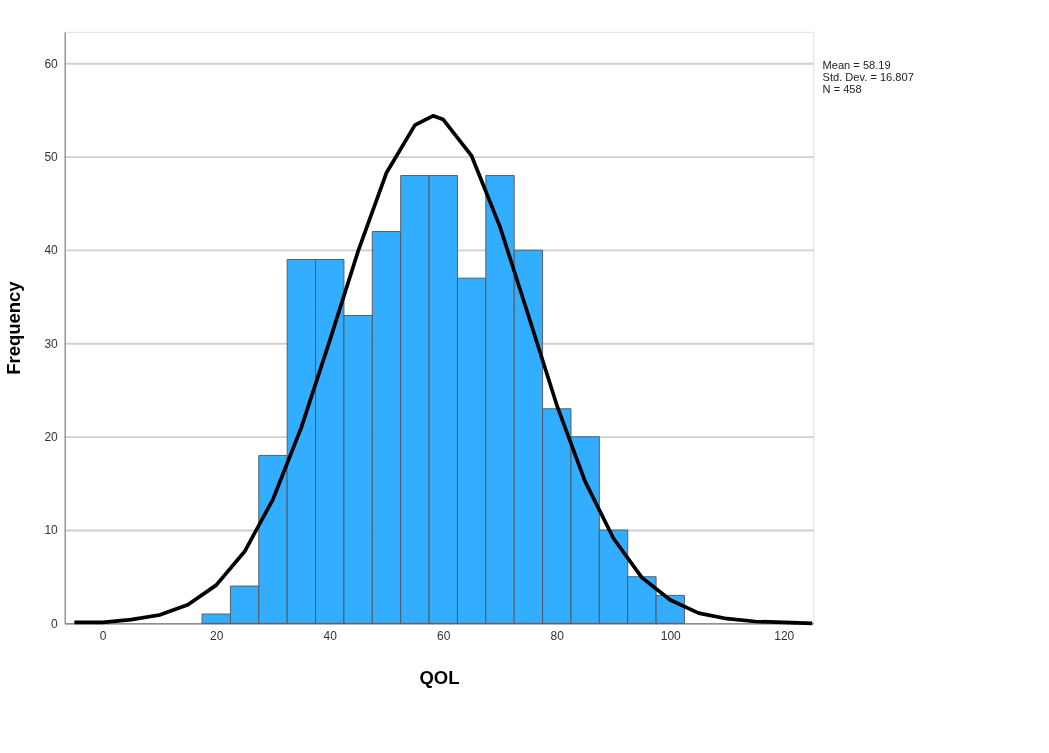  Describe the element at coordinates (217, 636) in the screenshot. I see `x-tick-label: 20` at that location.